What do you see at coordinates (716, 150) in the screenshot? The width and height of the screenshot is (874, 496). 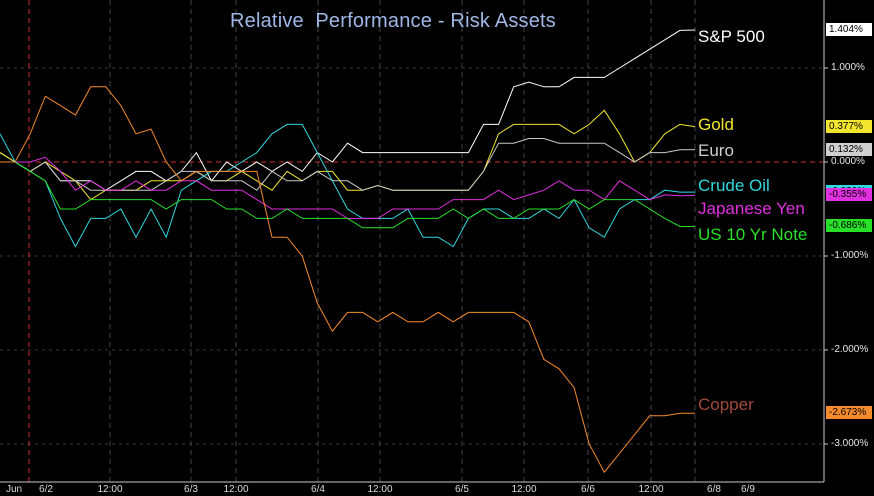 I see `series-label: Euro` at bounding box center [716, 150].